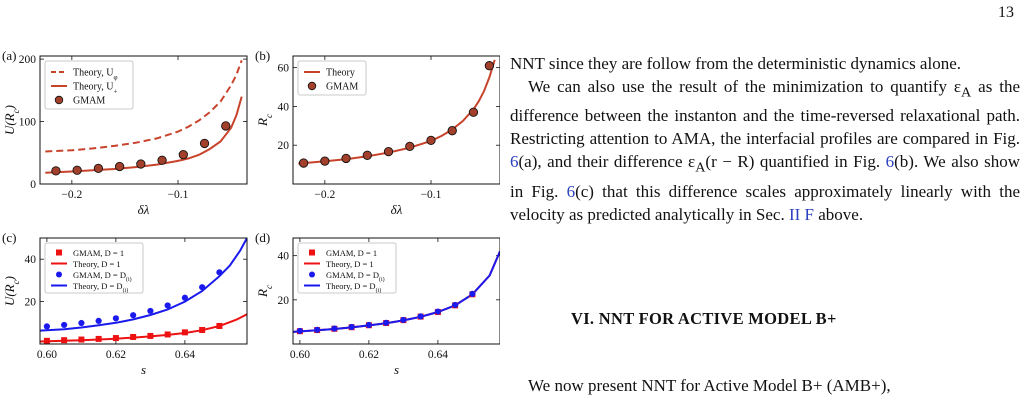 Image resolution: width=1028 pixels, height=404 pixels. I want to click on y-axis-label: U(Rc), so click(11, 120).